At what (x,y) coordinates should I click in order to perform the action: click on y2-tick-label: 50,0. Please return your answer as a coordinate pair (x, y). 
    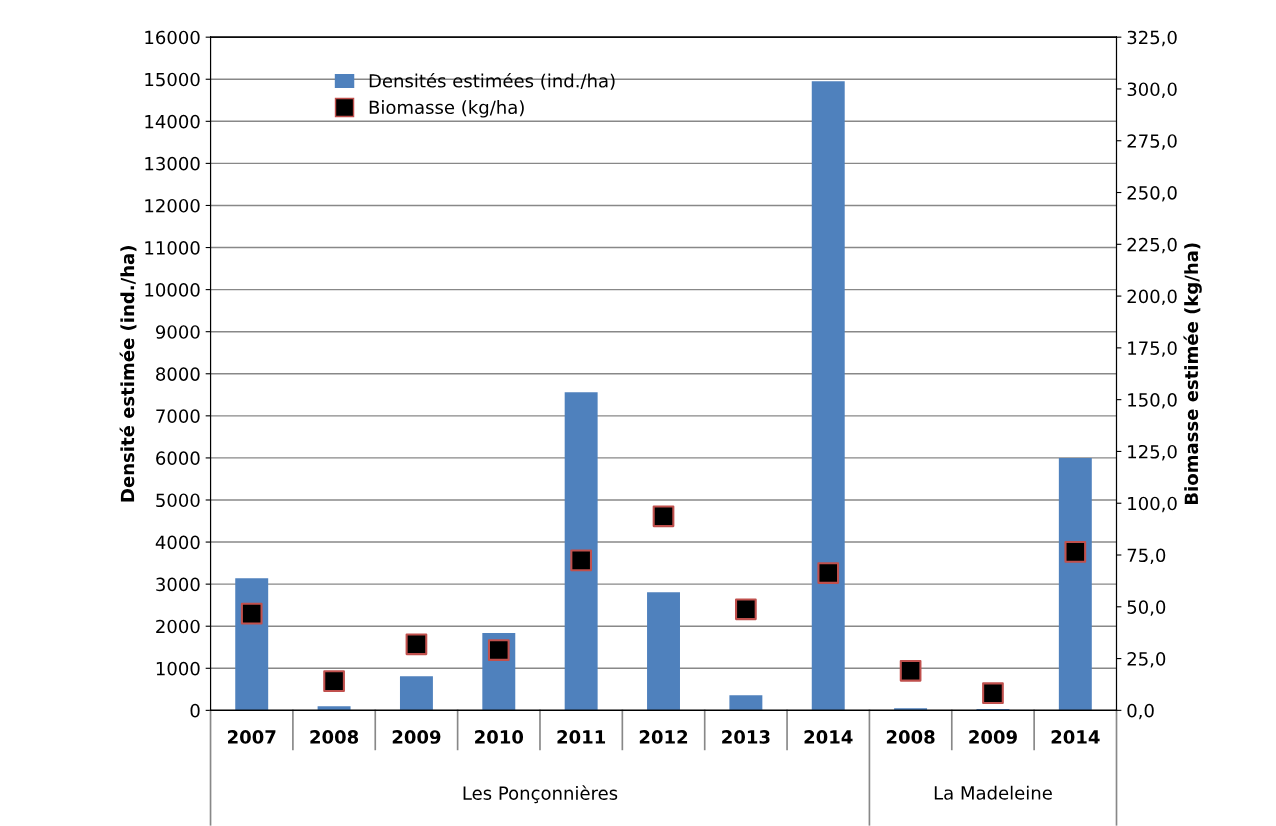
    Looking at the image, I should click on (1146, 608).